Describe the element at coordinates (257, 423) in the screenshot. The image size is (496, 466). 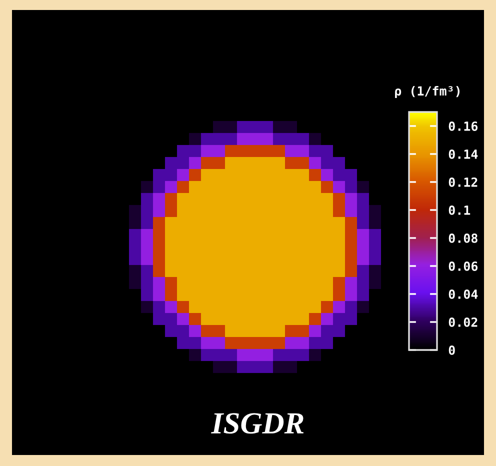
I see `text: ISGDR` at that location.